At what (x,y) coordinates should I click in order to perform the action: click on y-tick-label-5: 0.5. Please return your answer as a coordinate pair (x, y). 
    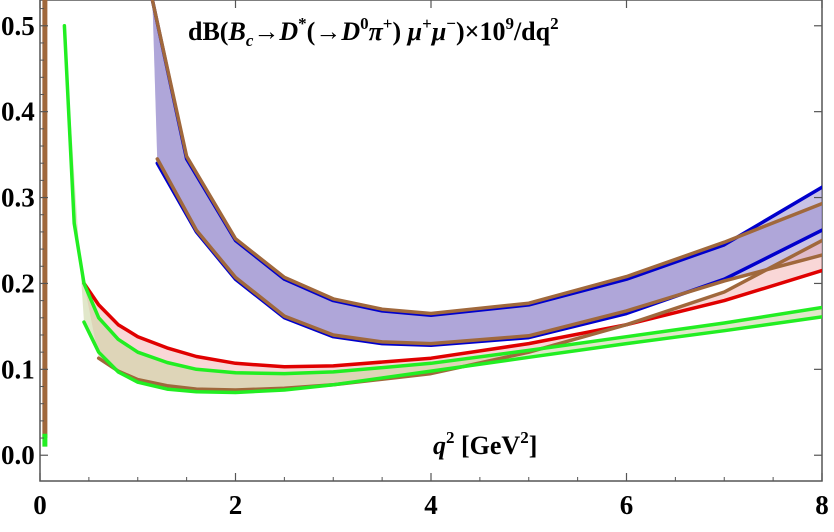
    Looking at the image, I should click on (18, 26).